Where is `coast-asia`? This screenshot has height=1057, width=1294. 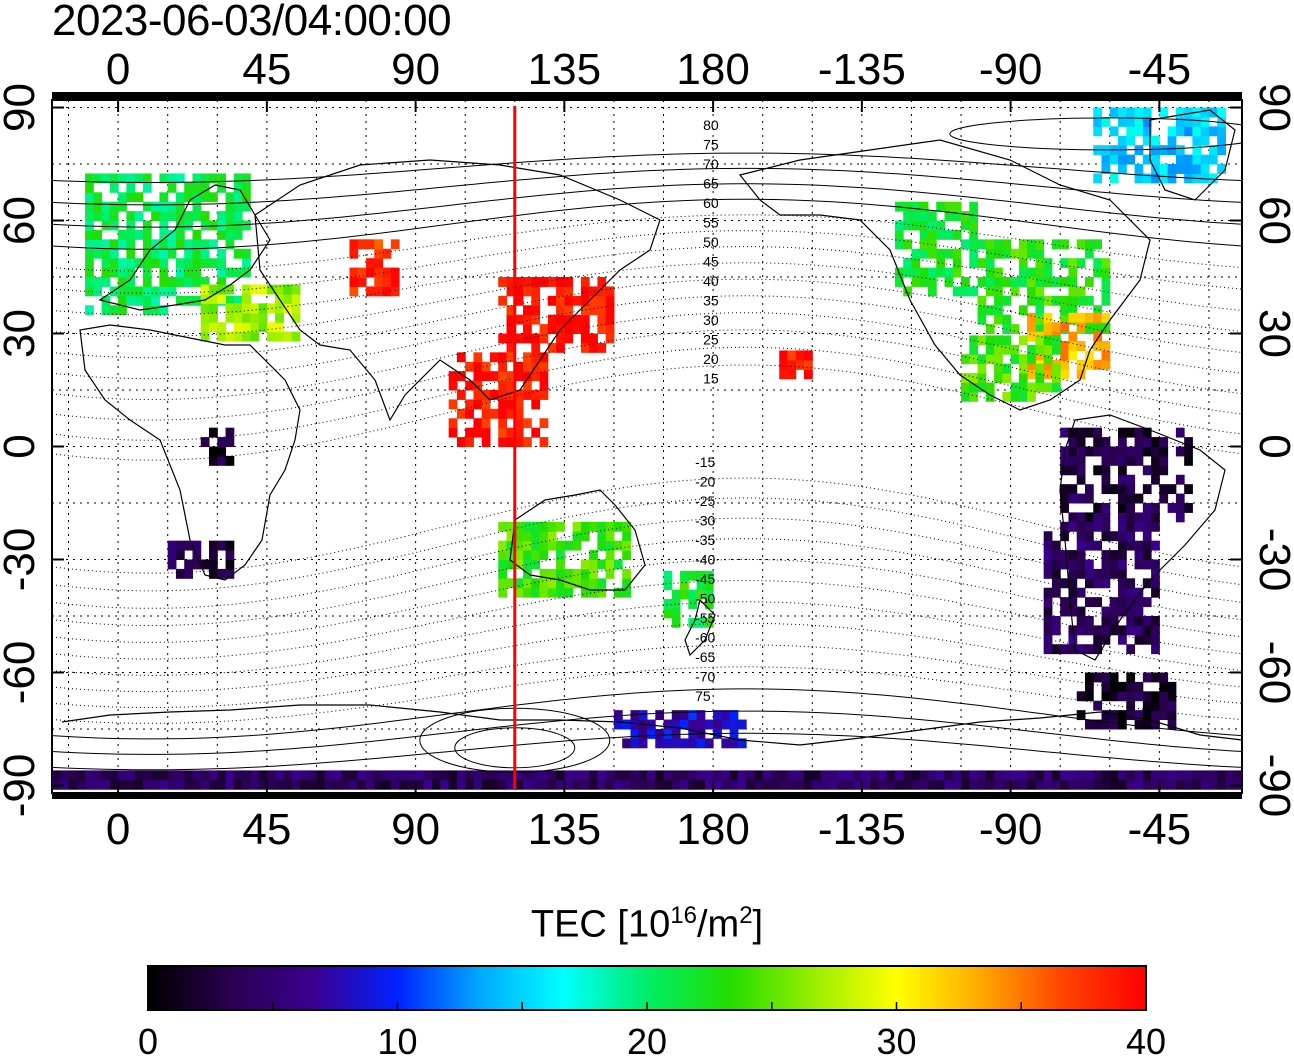
coast-asia is located at coordinates (457, 290).